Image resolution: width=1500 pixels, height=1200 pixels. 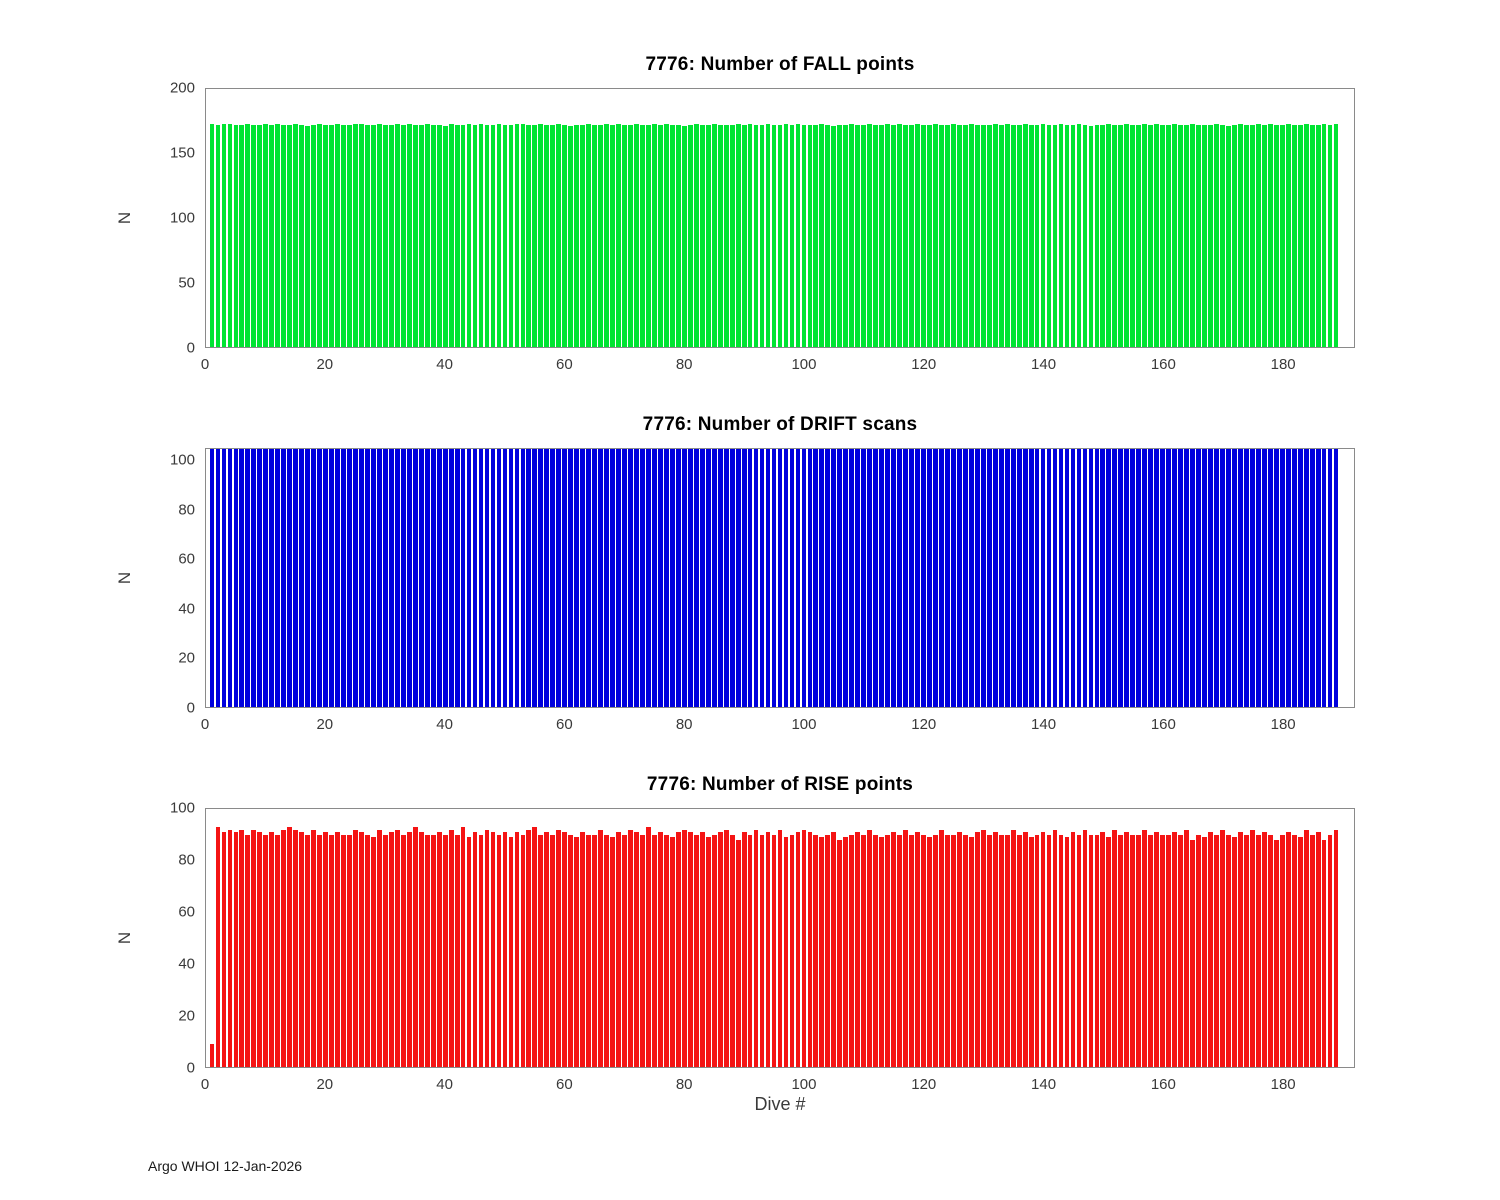 I want to click on x-tick-label: 160, so click(x=1163, y=1084).